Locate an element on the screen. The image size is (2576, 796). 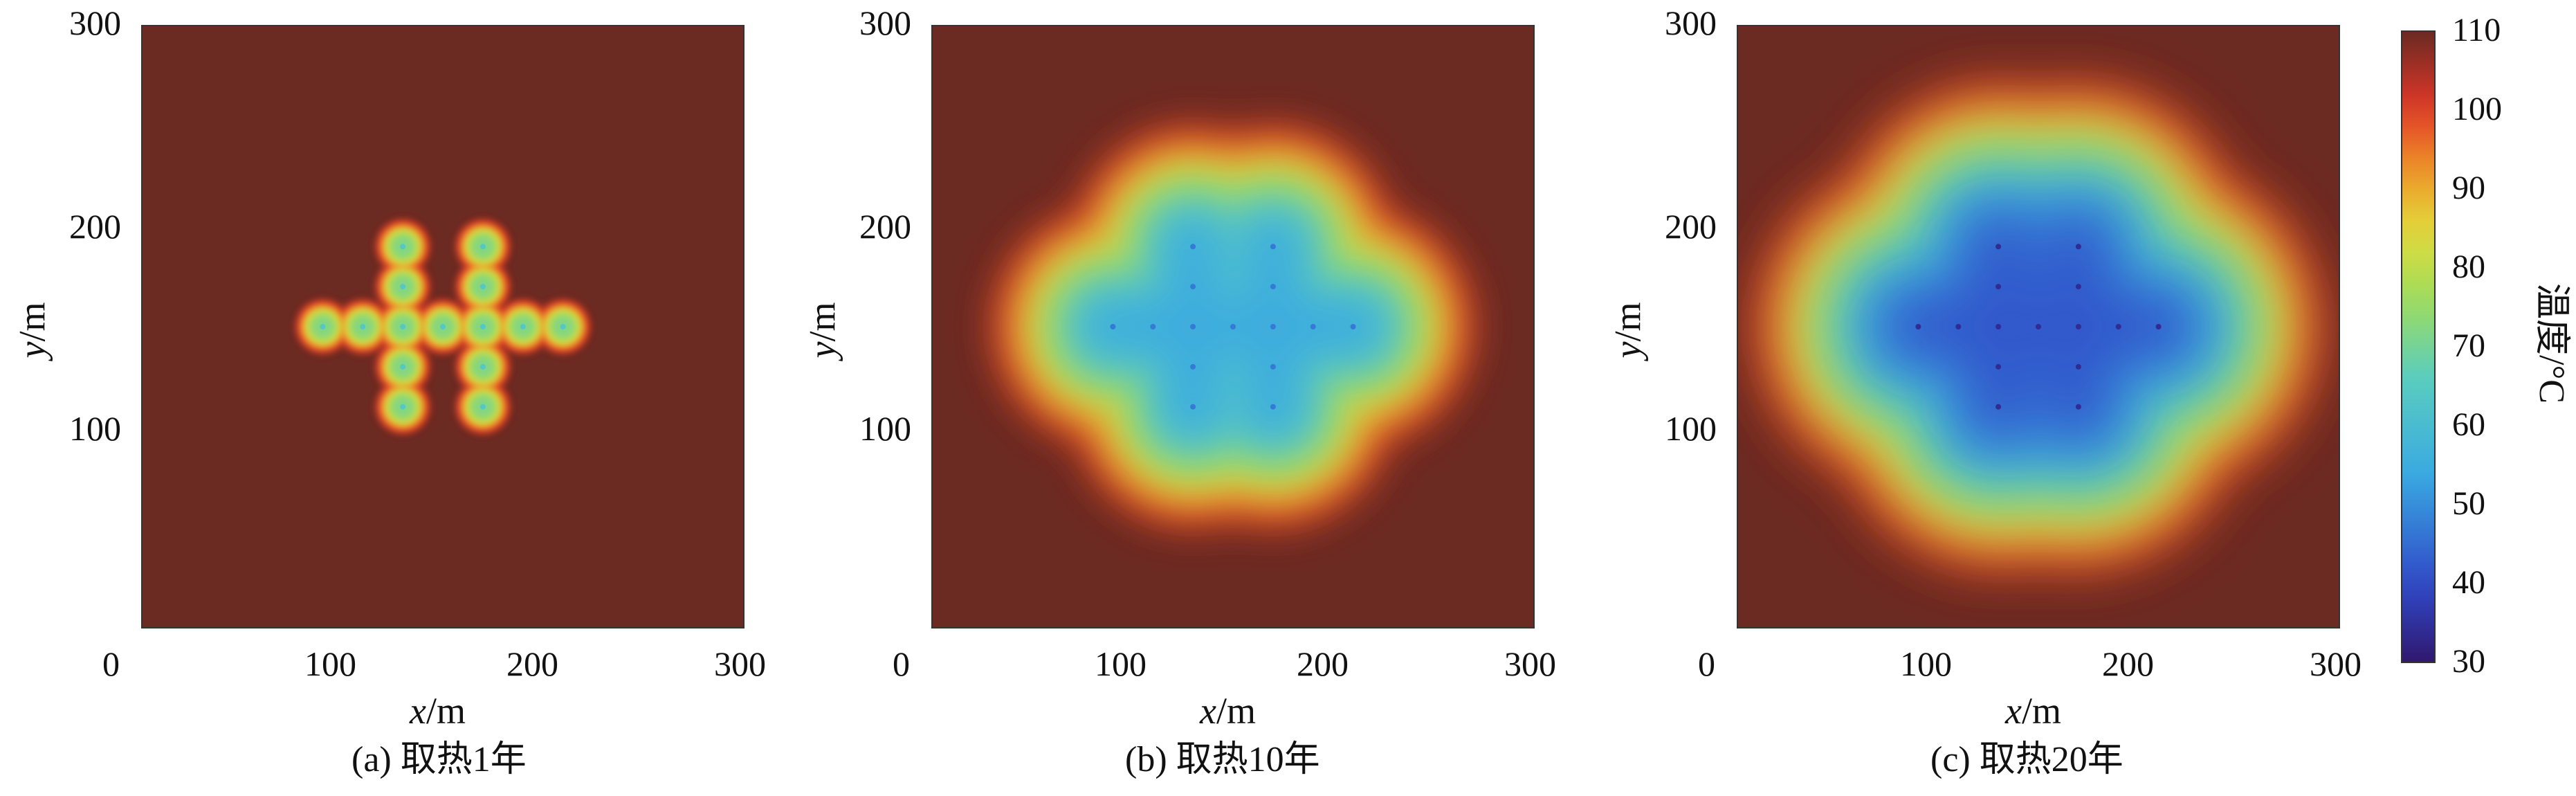
panel-caption: (a) 取热1年 is located at coordinates (439, 760).